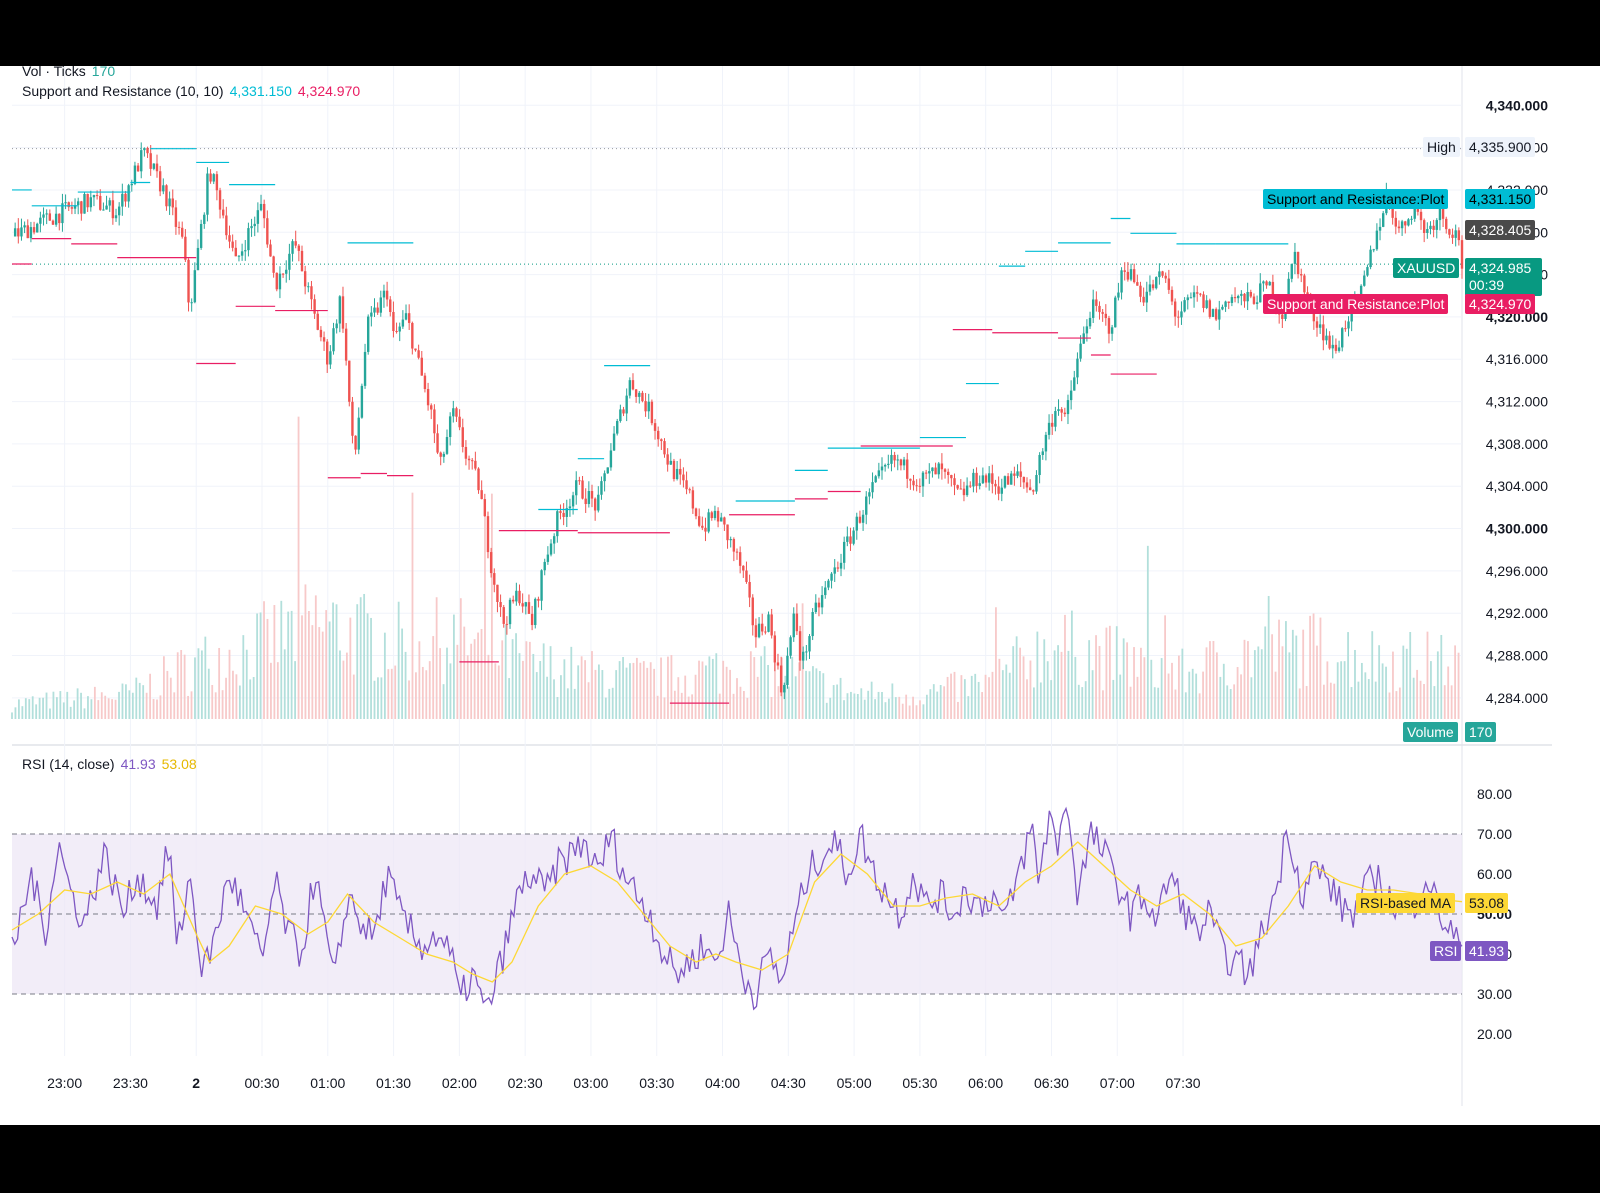 The width and height of the screenshot is (1600, 1193). What do you see at coordinates (1517, 105) in the screenshot?
I see `price-tick-label: 4,340.000` at bounding box center [1517, 105].